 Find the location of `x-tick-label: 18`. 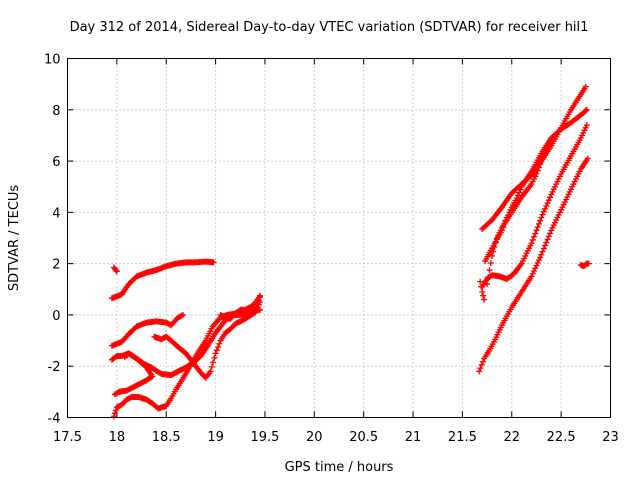

x-tick-label: 18 is located at coordinates (117, 437).